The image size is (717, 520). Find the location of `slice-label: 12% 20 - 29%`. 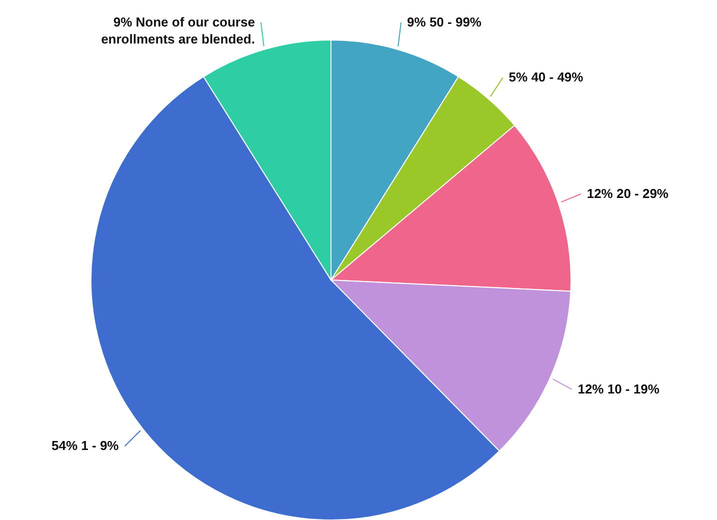

slice-label: 12% 20 - 29% is located at coordinates (627, 194).